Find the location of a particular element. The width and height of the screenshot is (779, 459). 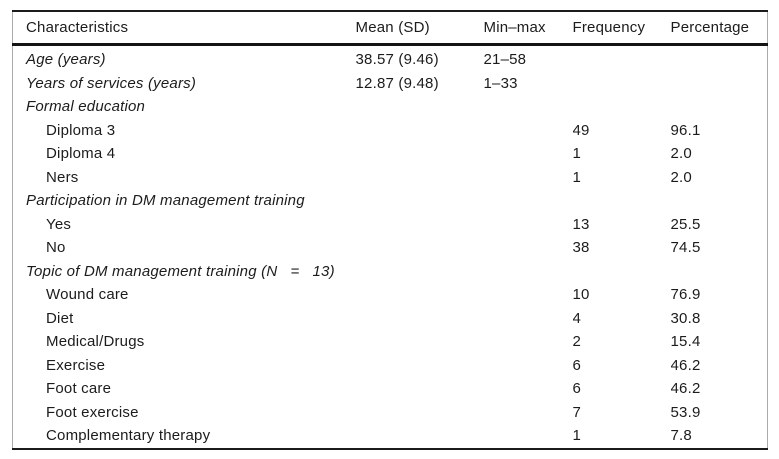

percentage-value: 25.5 is located at coordinates (685, 224).